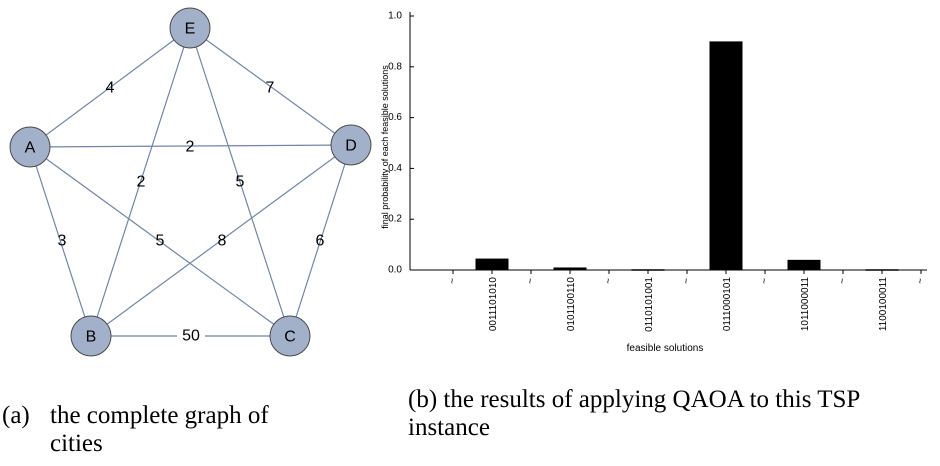 The image size is (940, 466). I want to click on node-label-D: D, so click(351, 146).